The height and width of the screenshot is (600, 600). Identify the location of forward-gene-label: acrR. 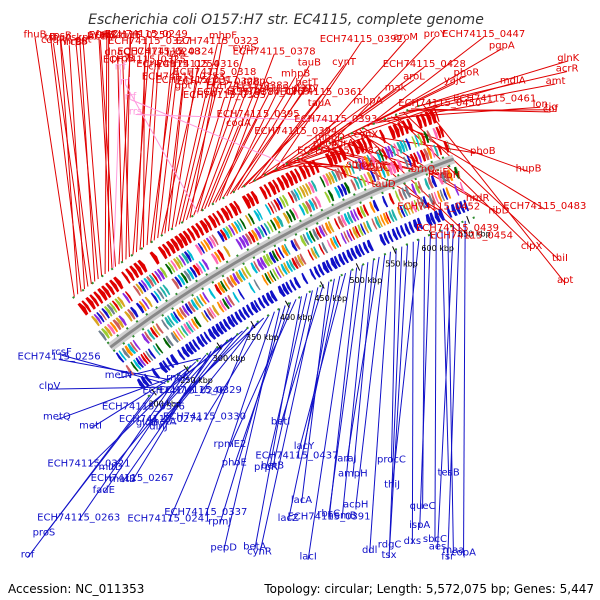
(567, 68).